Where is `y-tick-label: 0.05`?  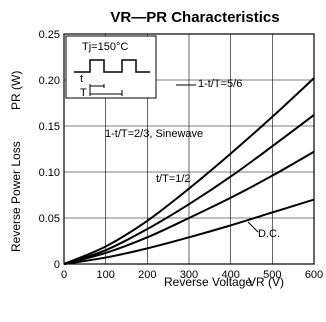 y-tick-label: 0.05 is located at coordinates (49, 219).